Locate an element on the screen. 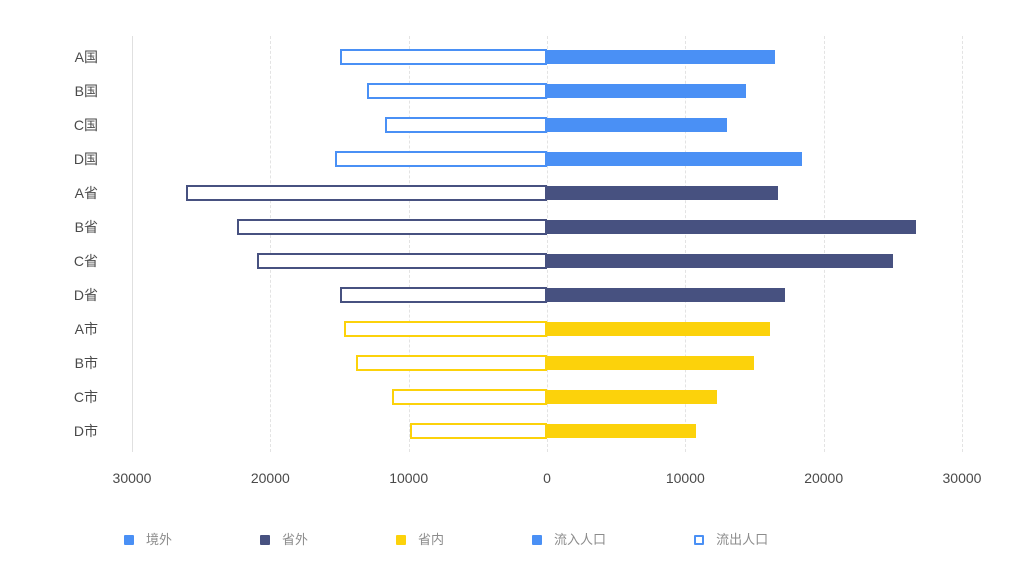 This screenshot has height=576, width=1024. legend-item-省内: 省内 is located at coordinates (420, 540).